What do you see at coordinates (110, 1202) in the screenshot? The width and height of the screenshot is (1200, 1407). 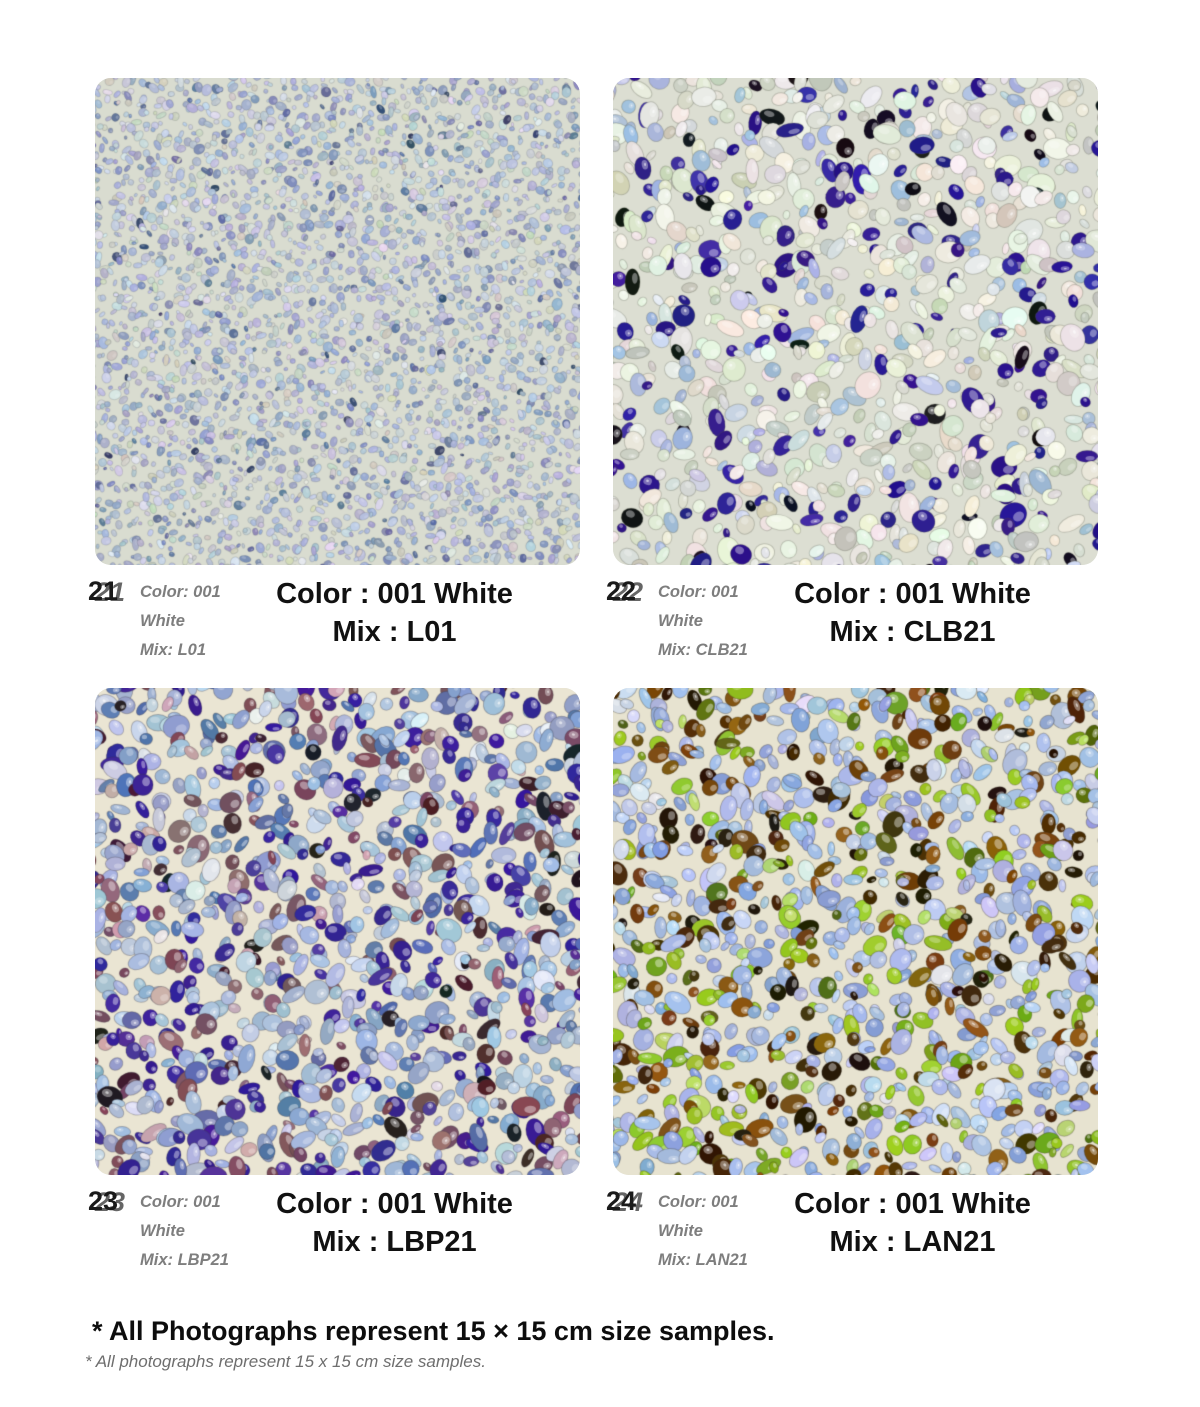 I see `sample-number-ghost: 23` at bounding box center [110, 1202].